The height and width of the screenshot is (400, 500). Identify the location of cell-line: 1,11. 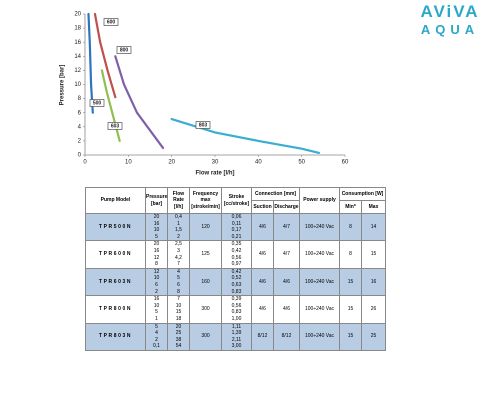
(236, 326).